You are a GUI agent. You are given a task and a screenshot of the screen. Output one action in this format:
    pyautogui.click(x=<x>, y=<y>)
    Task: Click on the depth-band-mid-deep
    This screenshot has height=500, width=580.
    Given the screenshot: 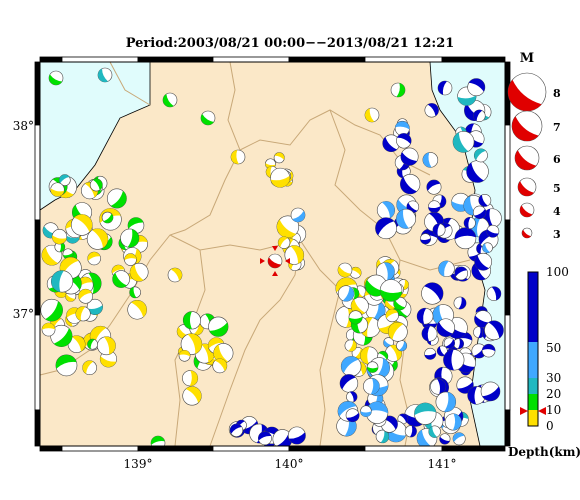 What is the action you would take?
    pyautogui.click(x=533, y=360)
    